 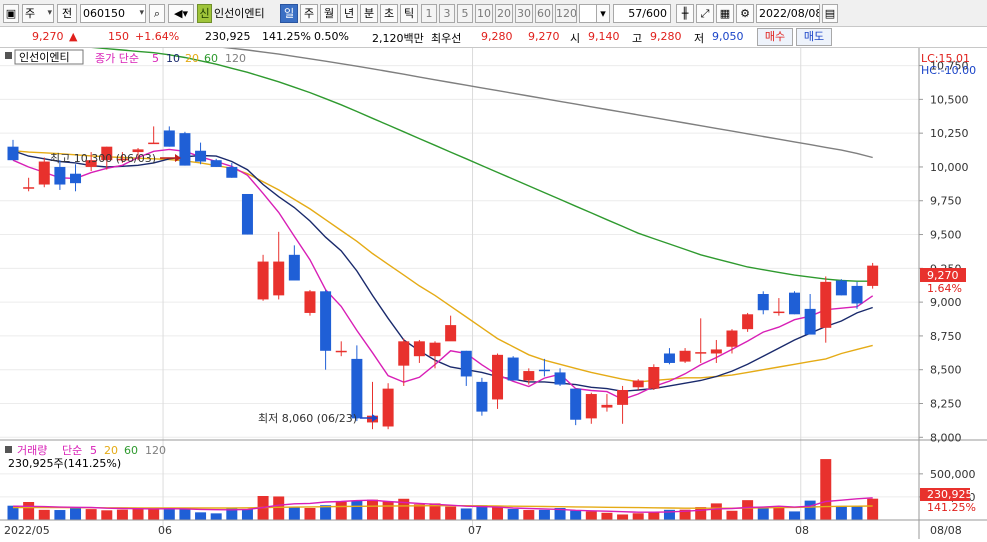 What do you see at coordinates (113, 13) in the screenshot?
I see `stock-code-input: 060150` at bounding box center [113, 13].